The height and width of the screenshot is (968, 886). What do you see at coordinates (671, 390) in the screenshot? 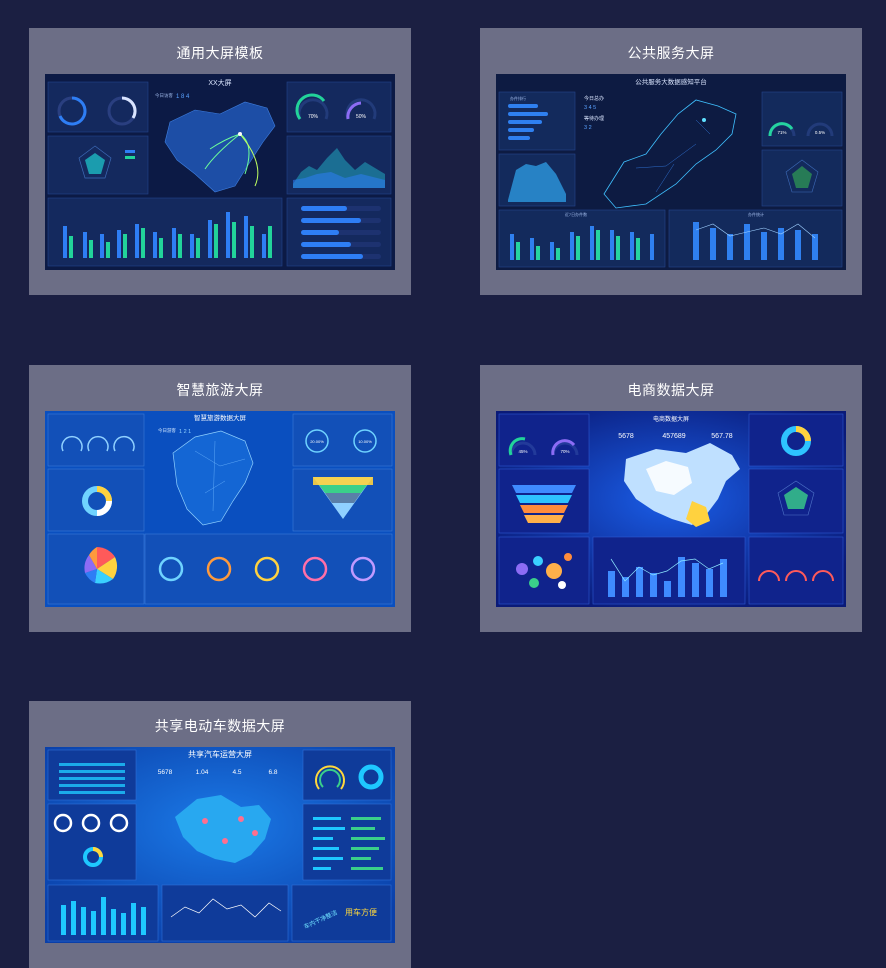
I see `template-title: 电商数据大屏` at bounding box center [671, 390].